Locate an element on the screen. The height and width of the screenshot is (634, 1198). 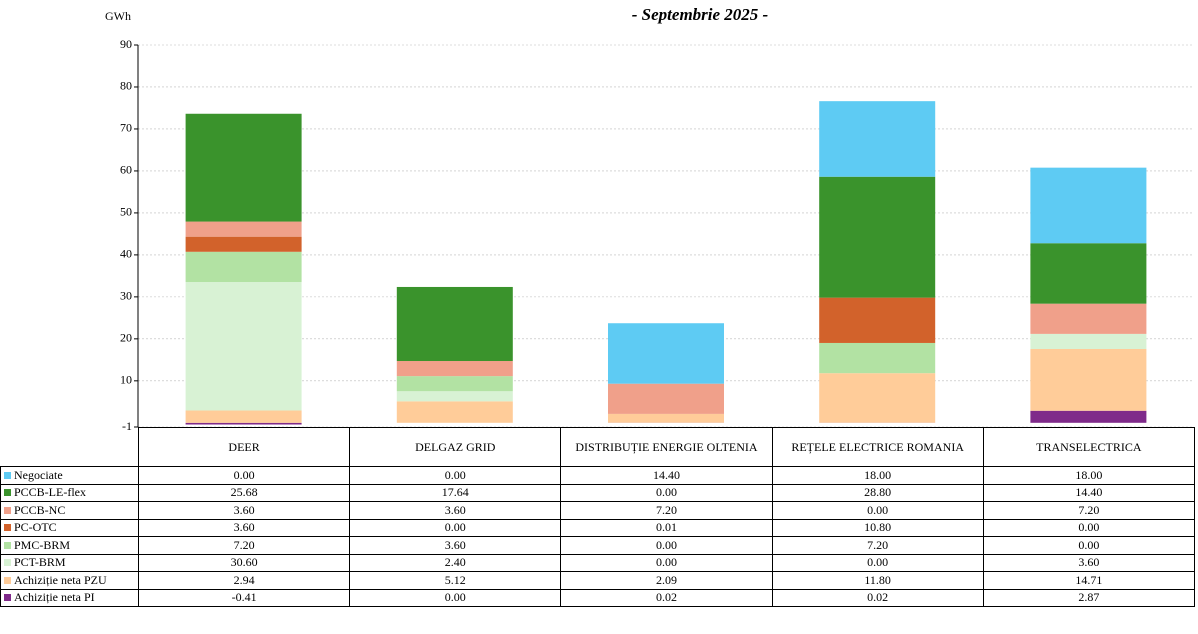
legend-entry: Achiziție neta PI is located at coordinates (69, 597).